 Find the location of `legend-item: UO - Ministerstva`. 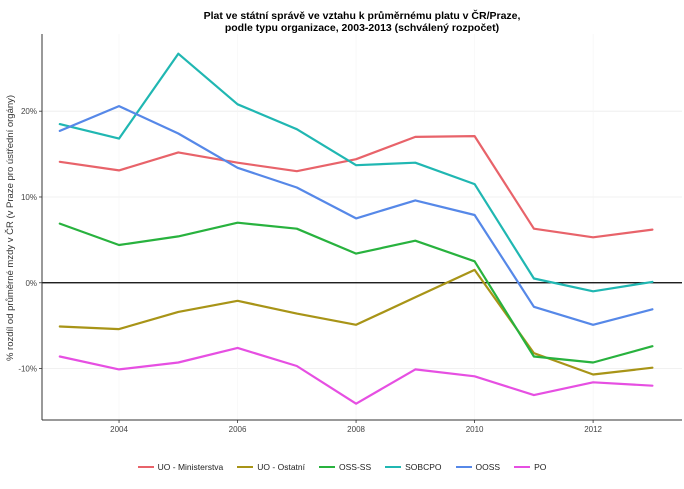

legend-item: UO - Ministerstva is located at coordinates (180, 467).